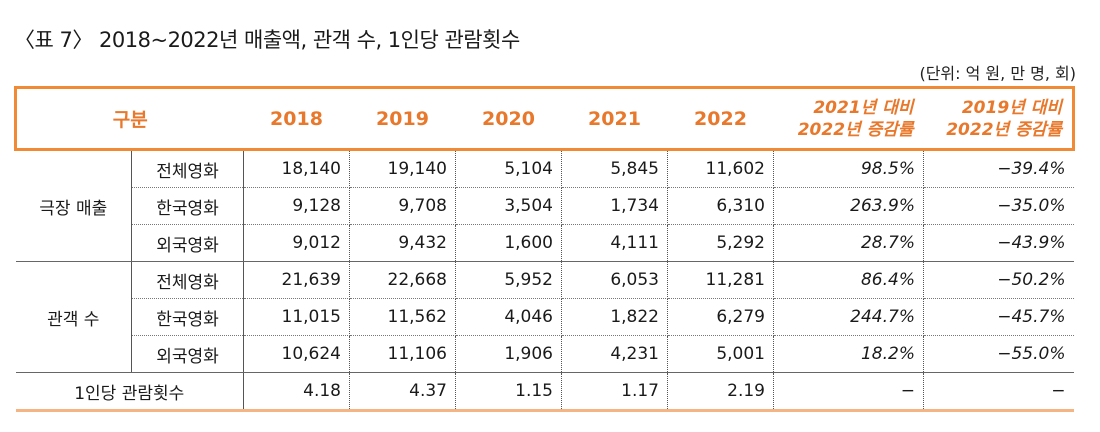 The image size is (1100, 432). I want to click on cell-value: 1,906, so click(508, 354).